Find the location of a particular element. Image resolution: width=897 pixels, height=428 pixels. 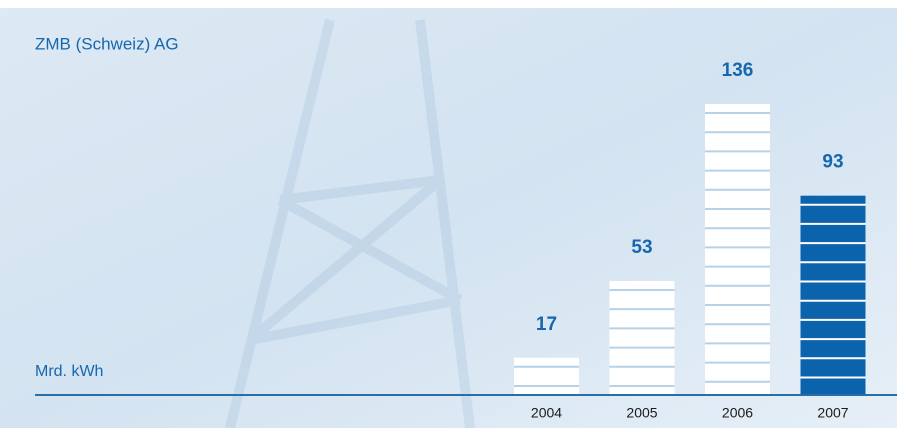

value-label: 53 is located at coordinates (641, 247).